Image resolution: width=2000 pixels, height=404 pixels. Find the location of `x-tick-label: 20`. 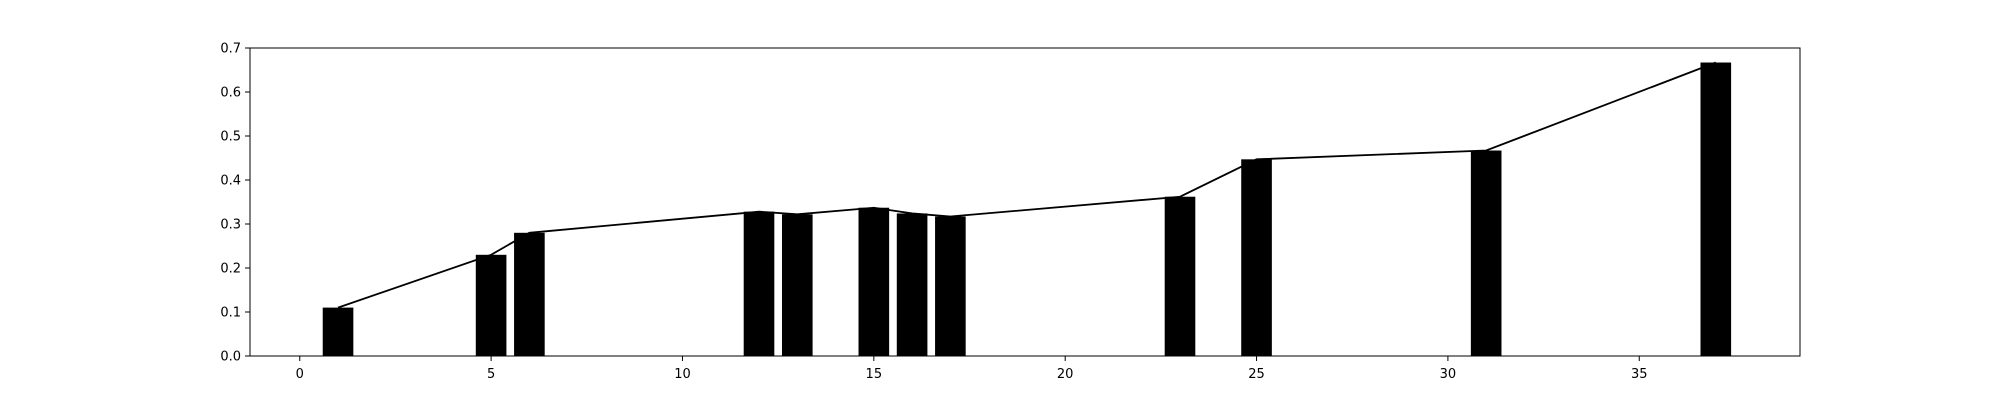

x-tick-label: 20 is located at coordinates (1065, 374).